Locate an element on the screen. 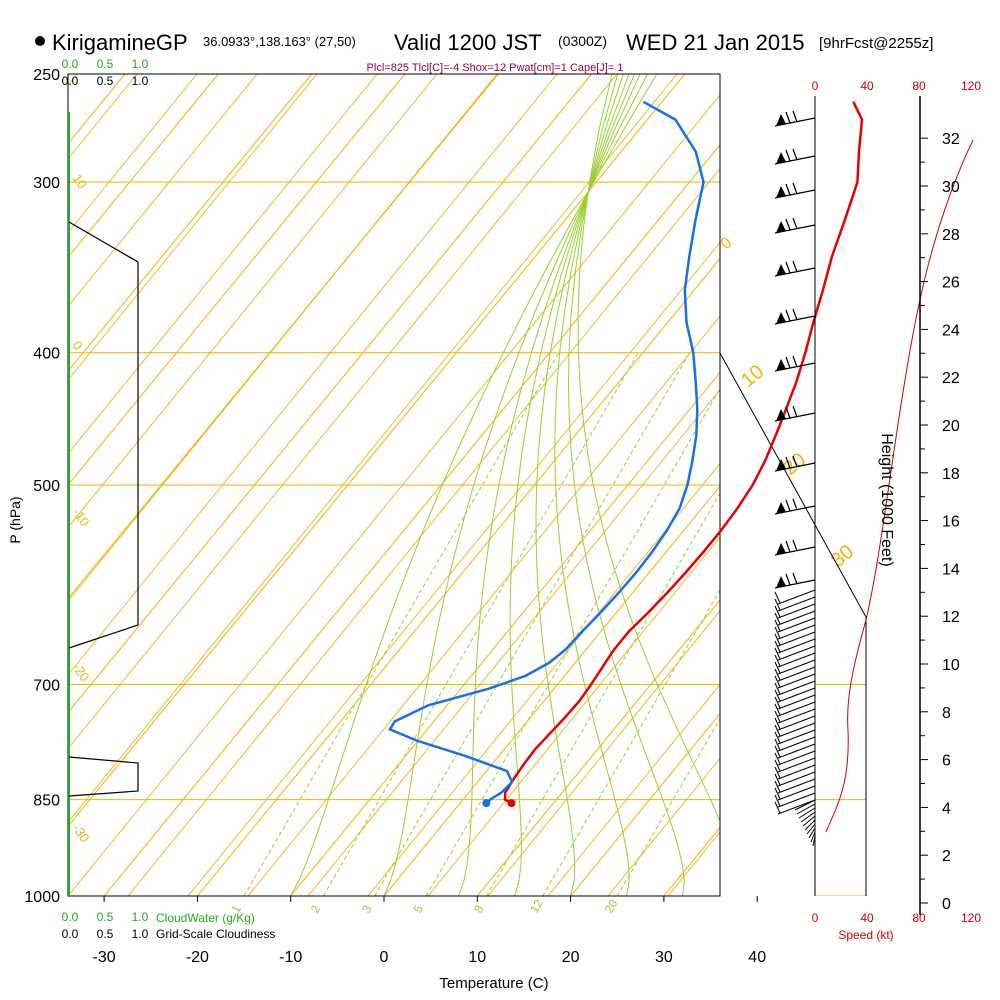 The image size is (1000, 1000). station-name: KirigamineGP is located at coordinates (120, 42).